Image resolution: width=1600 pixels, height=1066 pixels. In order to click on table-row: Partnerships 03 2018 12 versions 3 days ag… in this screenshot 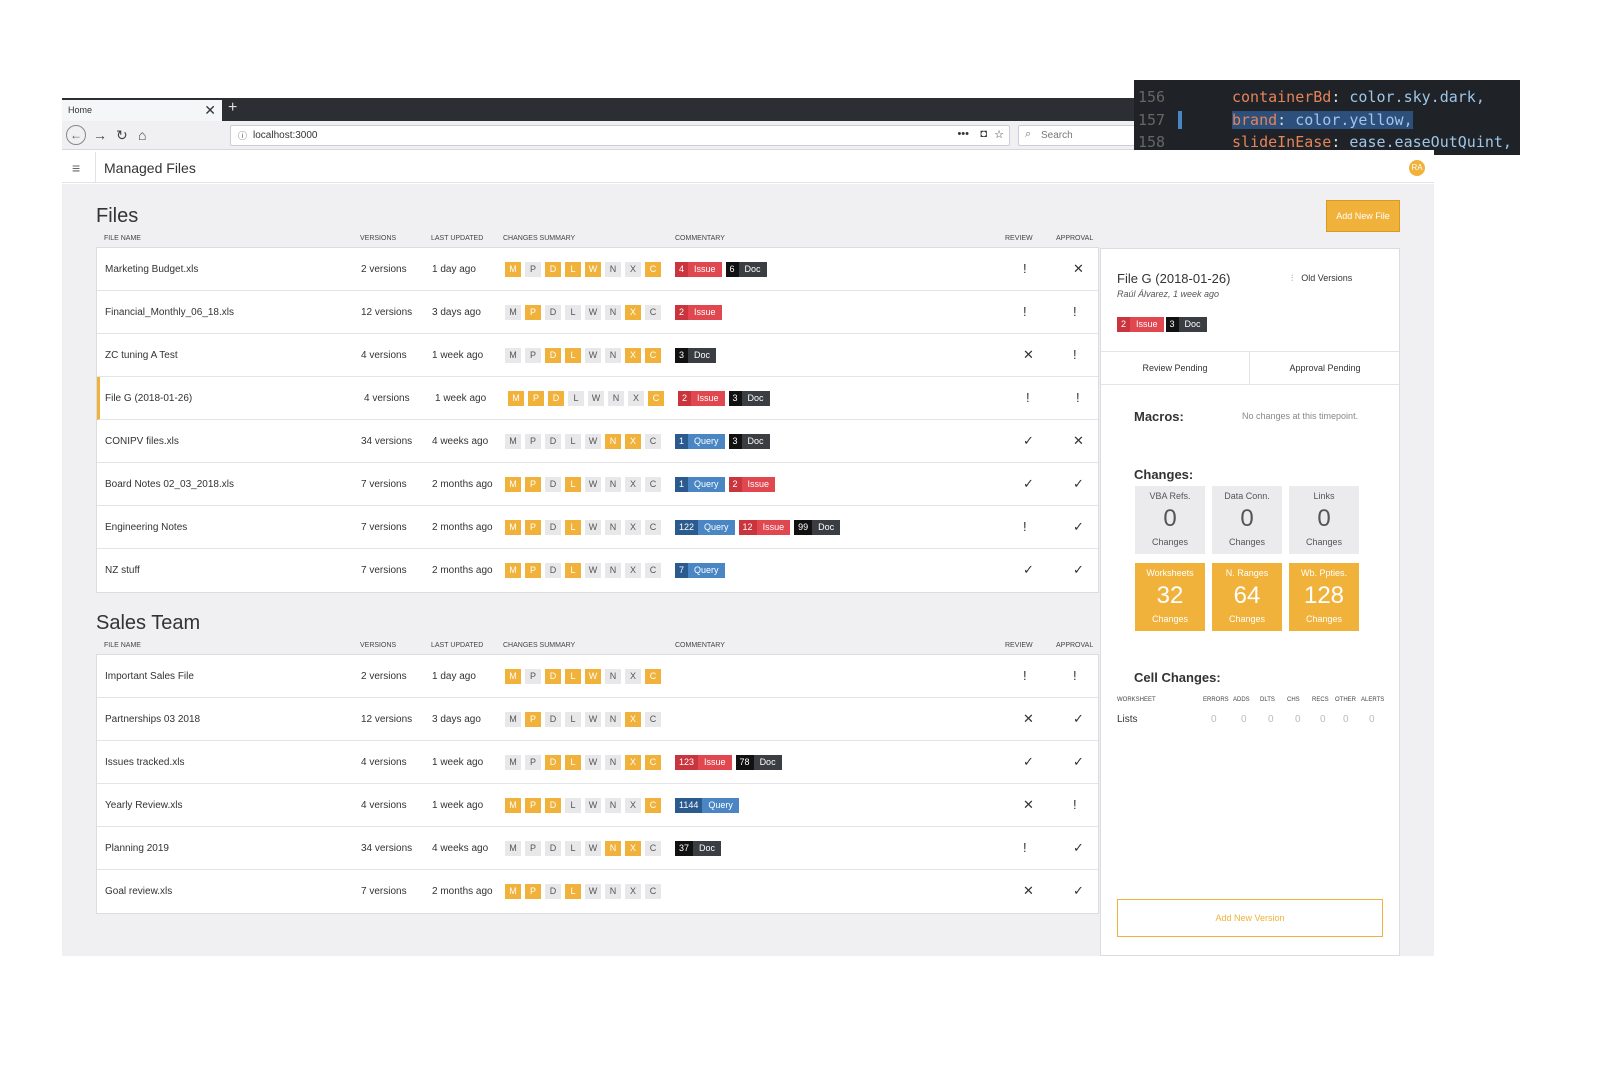, I will do `click(597, 719)`.